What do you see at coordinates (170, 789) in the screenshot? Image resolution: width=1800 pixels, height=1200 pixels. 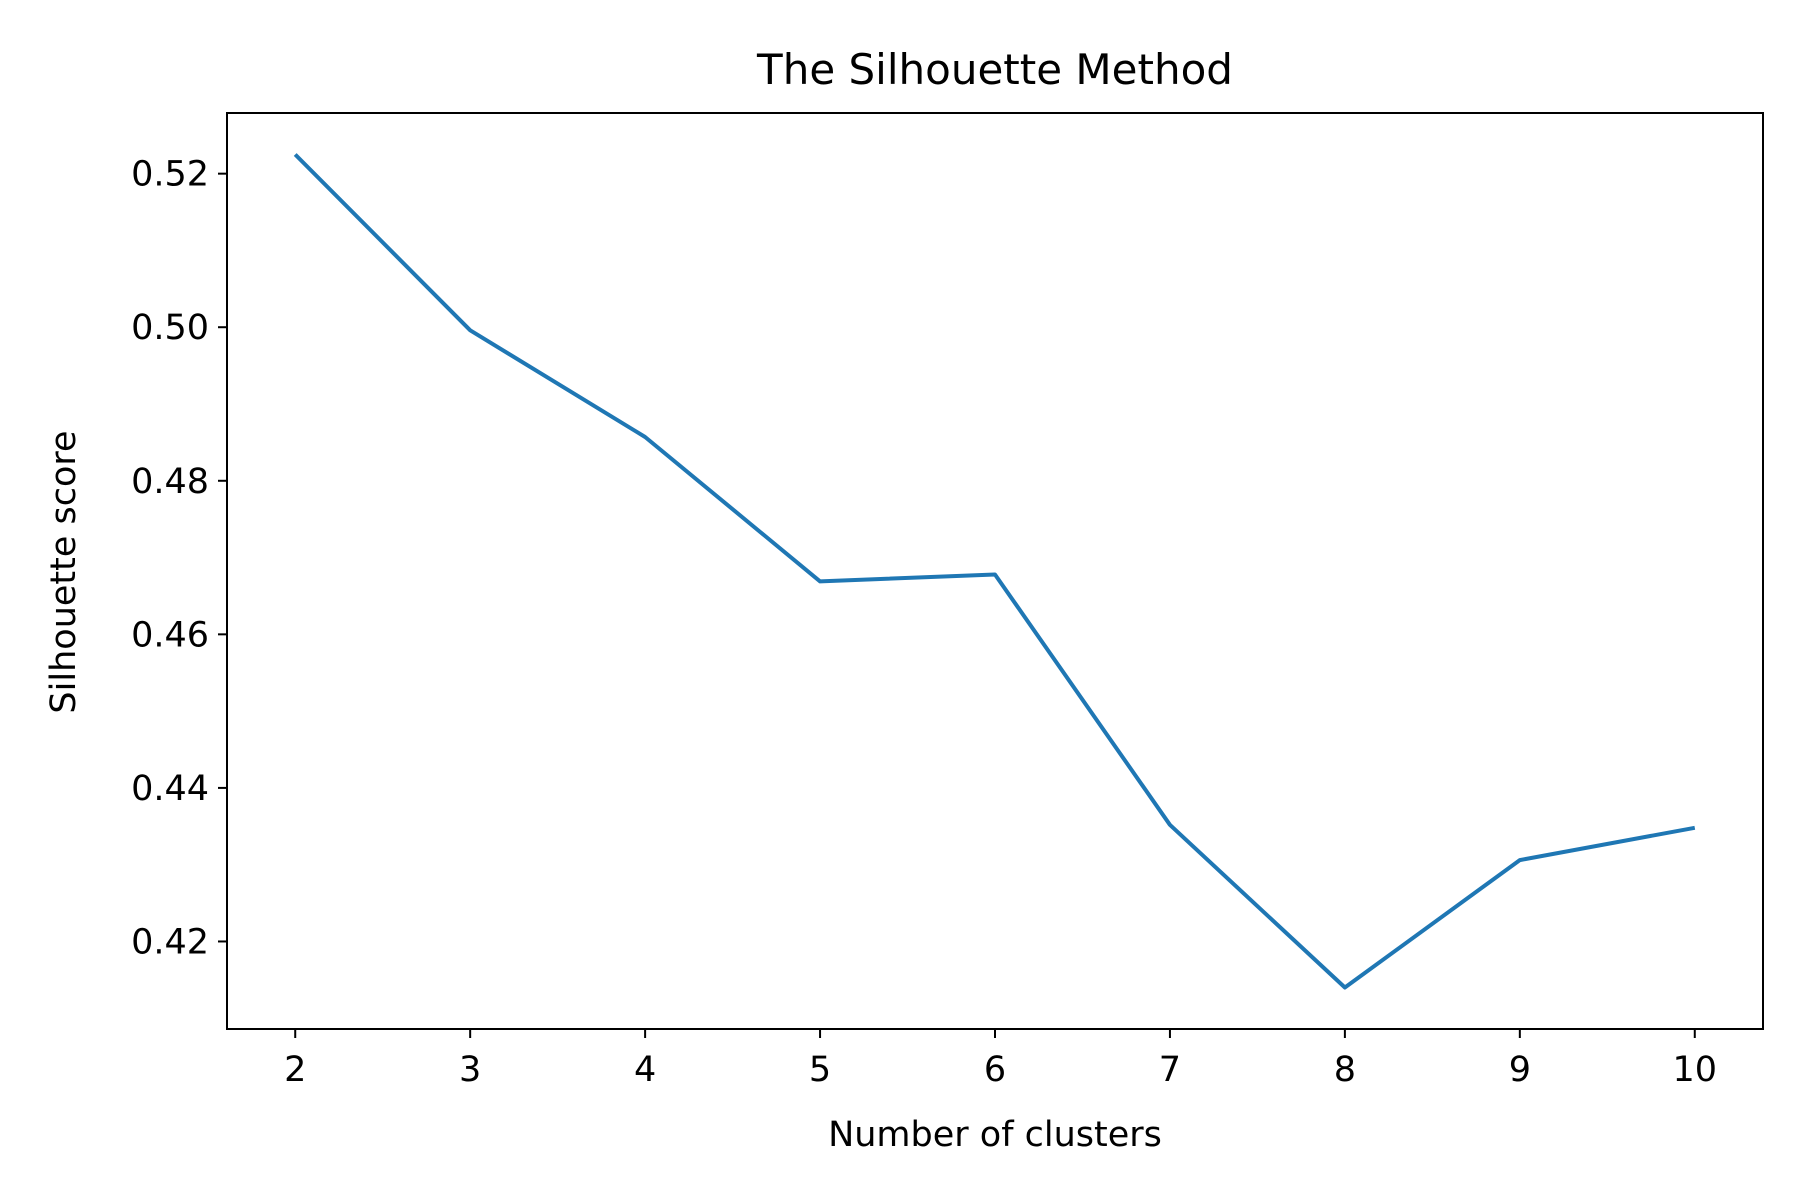 I see `y-tick-label: 0.44` at bounding box center [170, 789].